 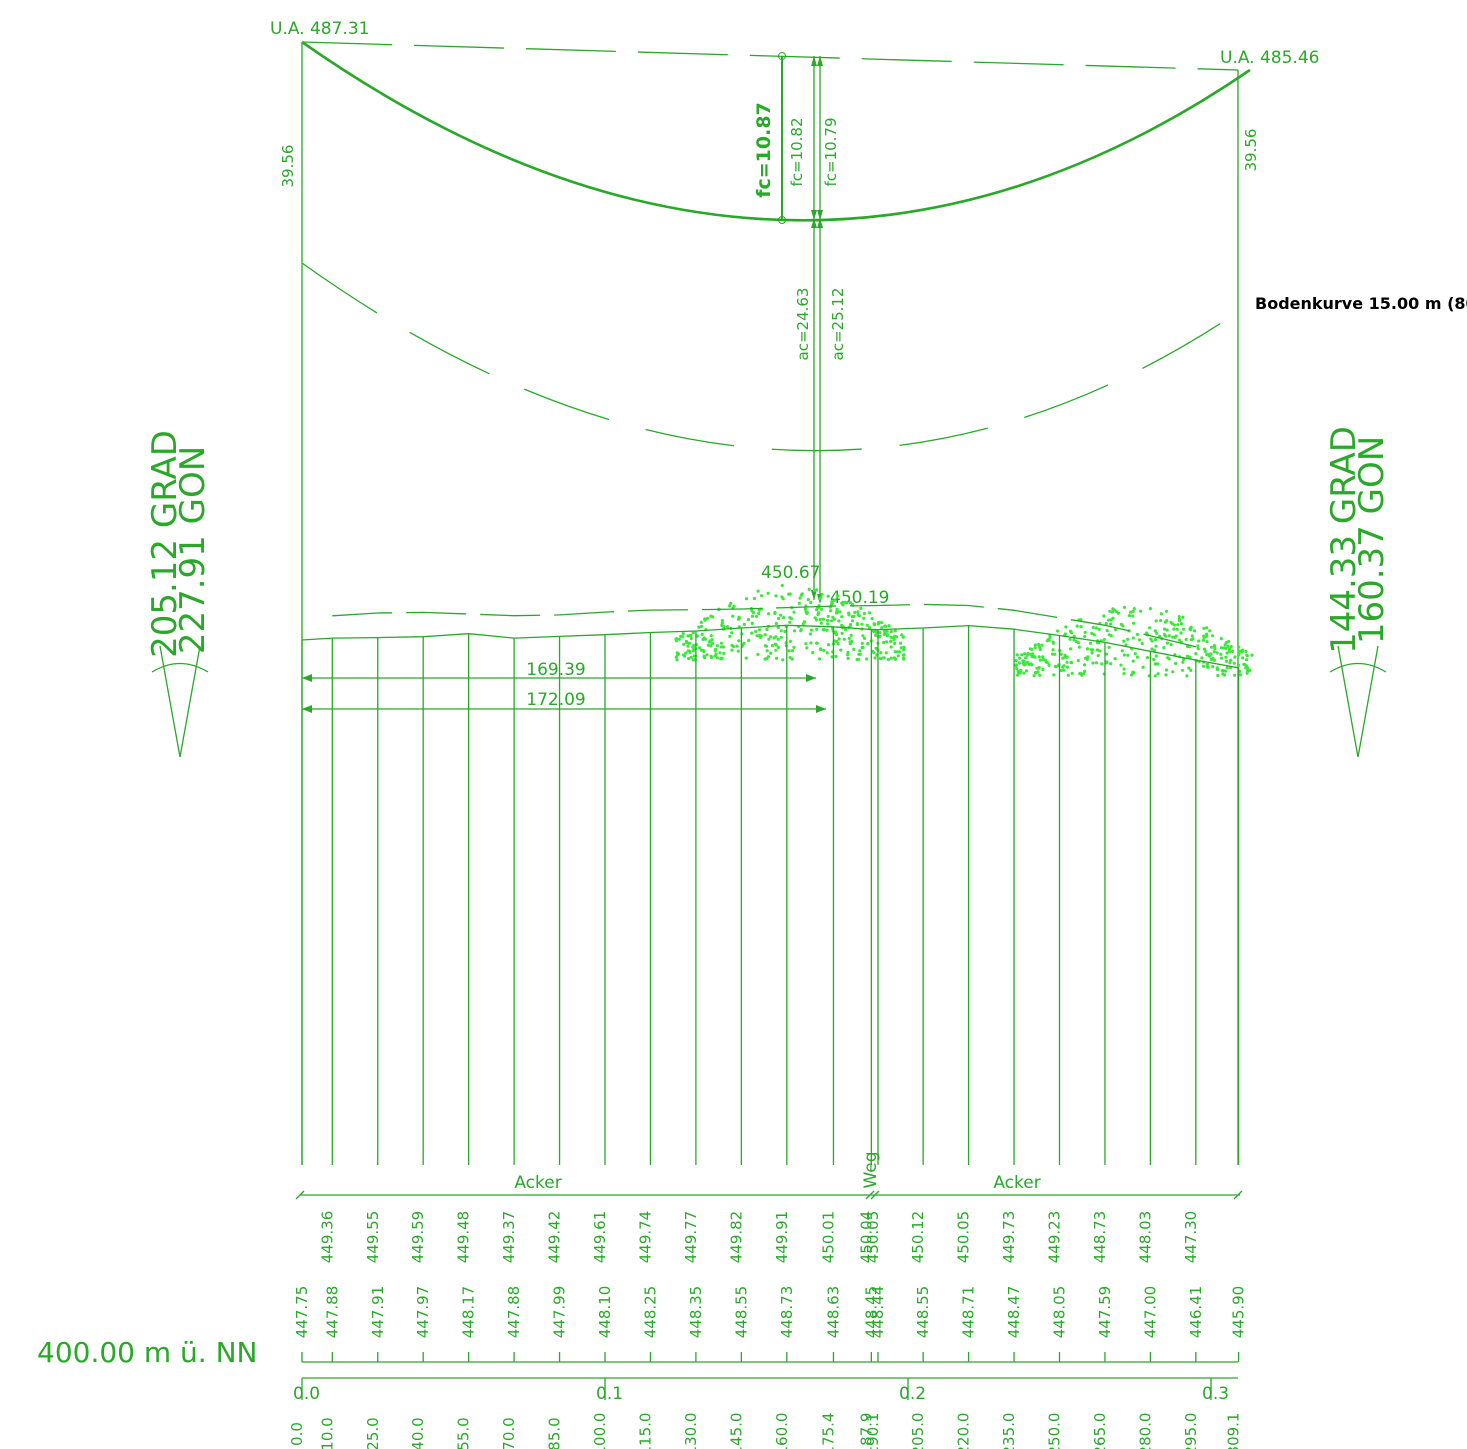 I want to click on sag-label: fc=10.82, so click(x=797, y=151).